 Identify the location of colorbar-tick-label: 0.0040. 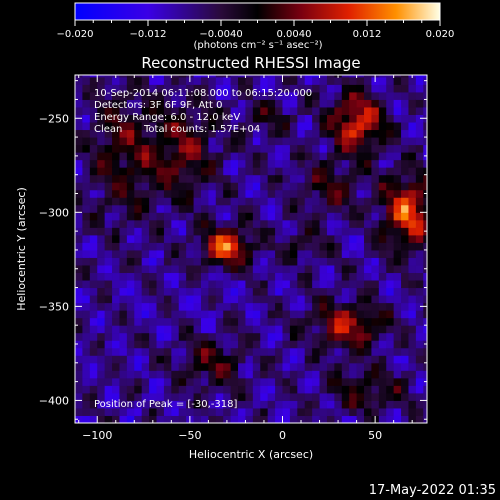
(294, 34).